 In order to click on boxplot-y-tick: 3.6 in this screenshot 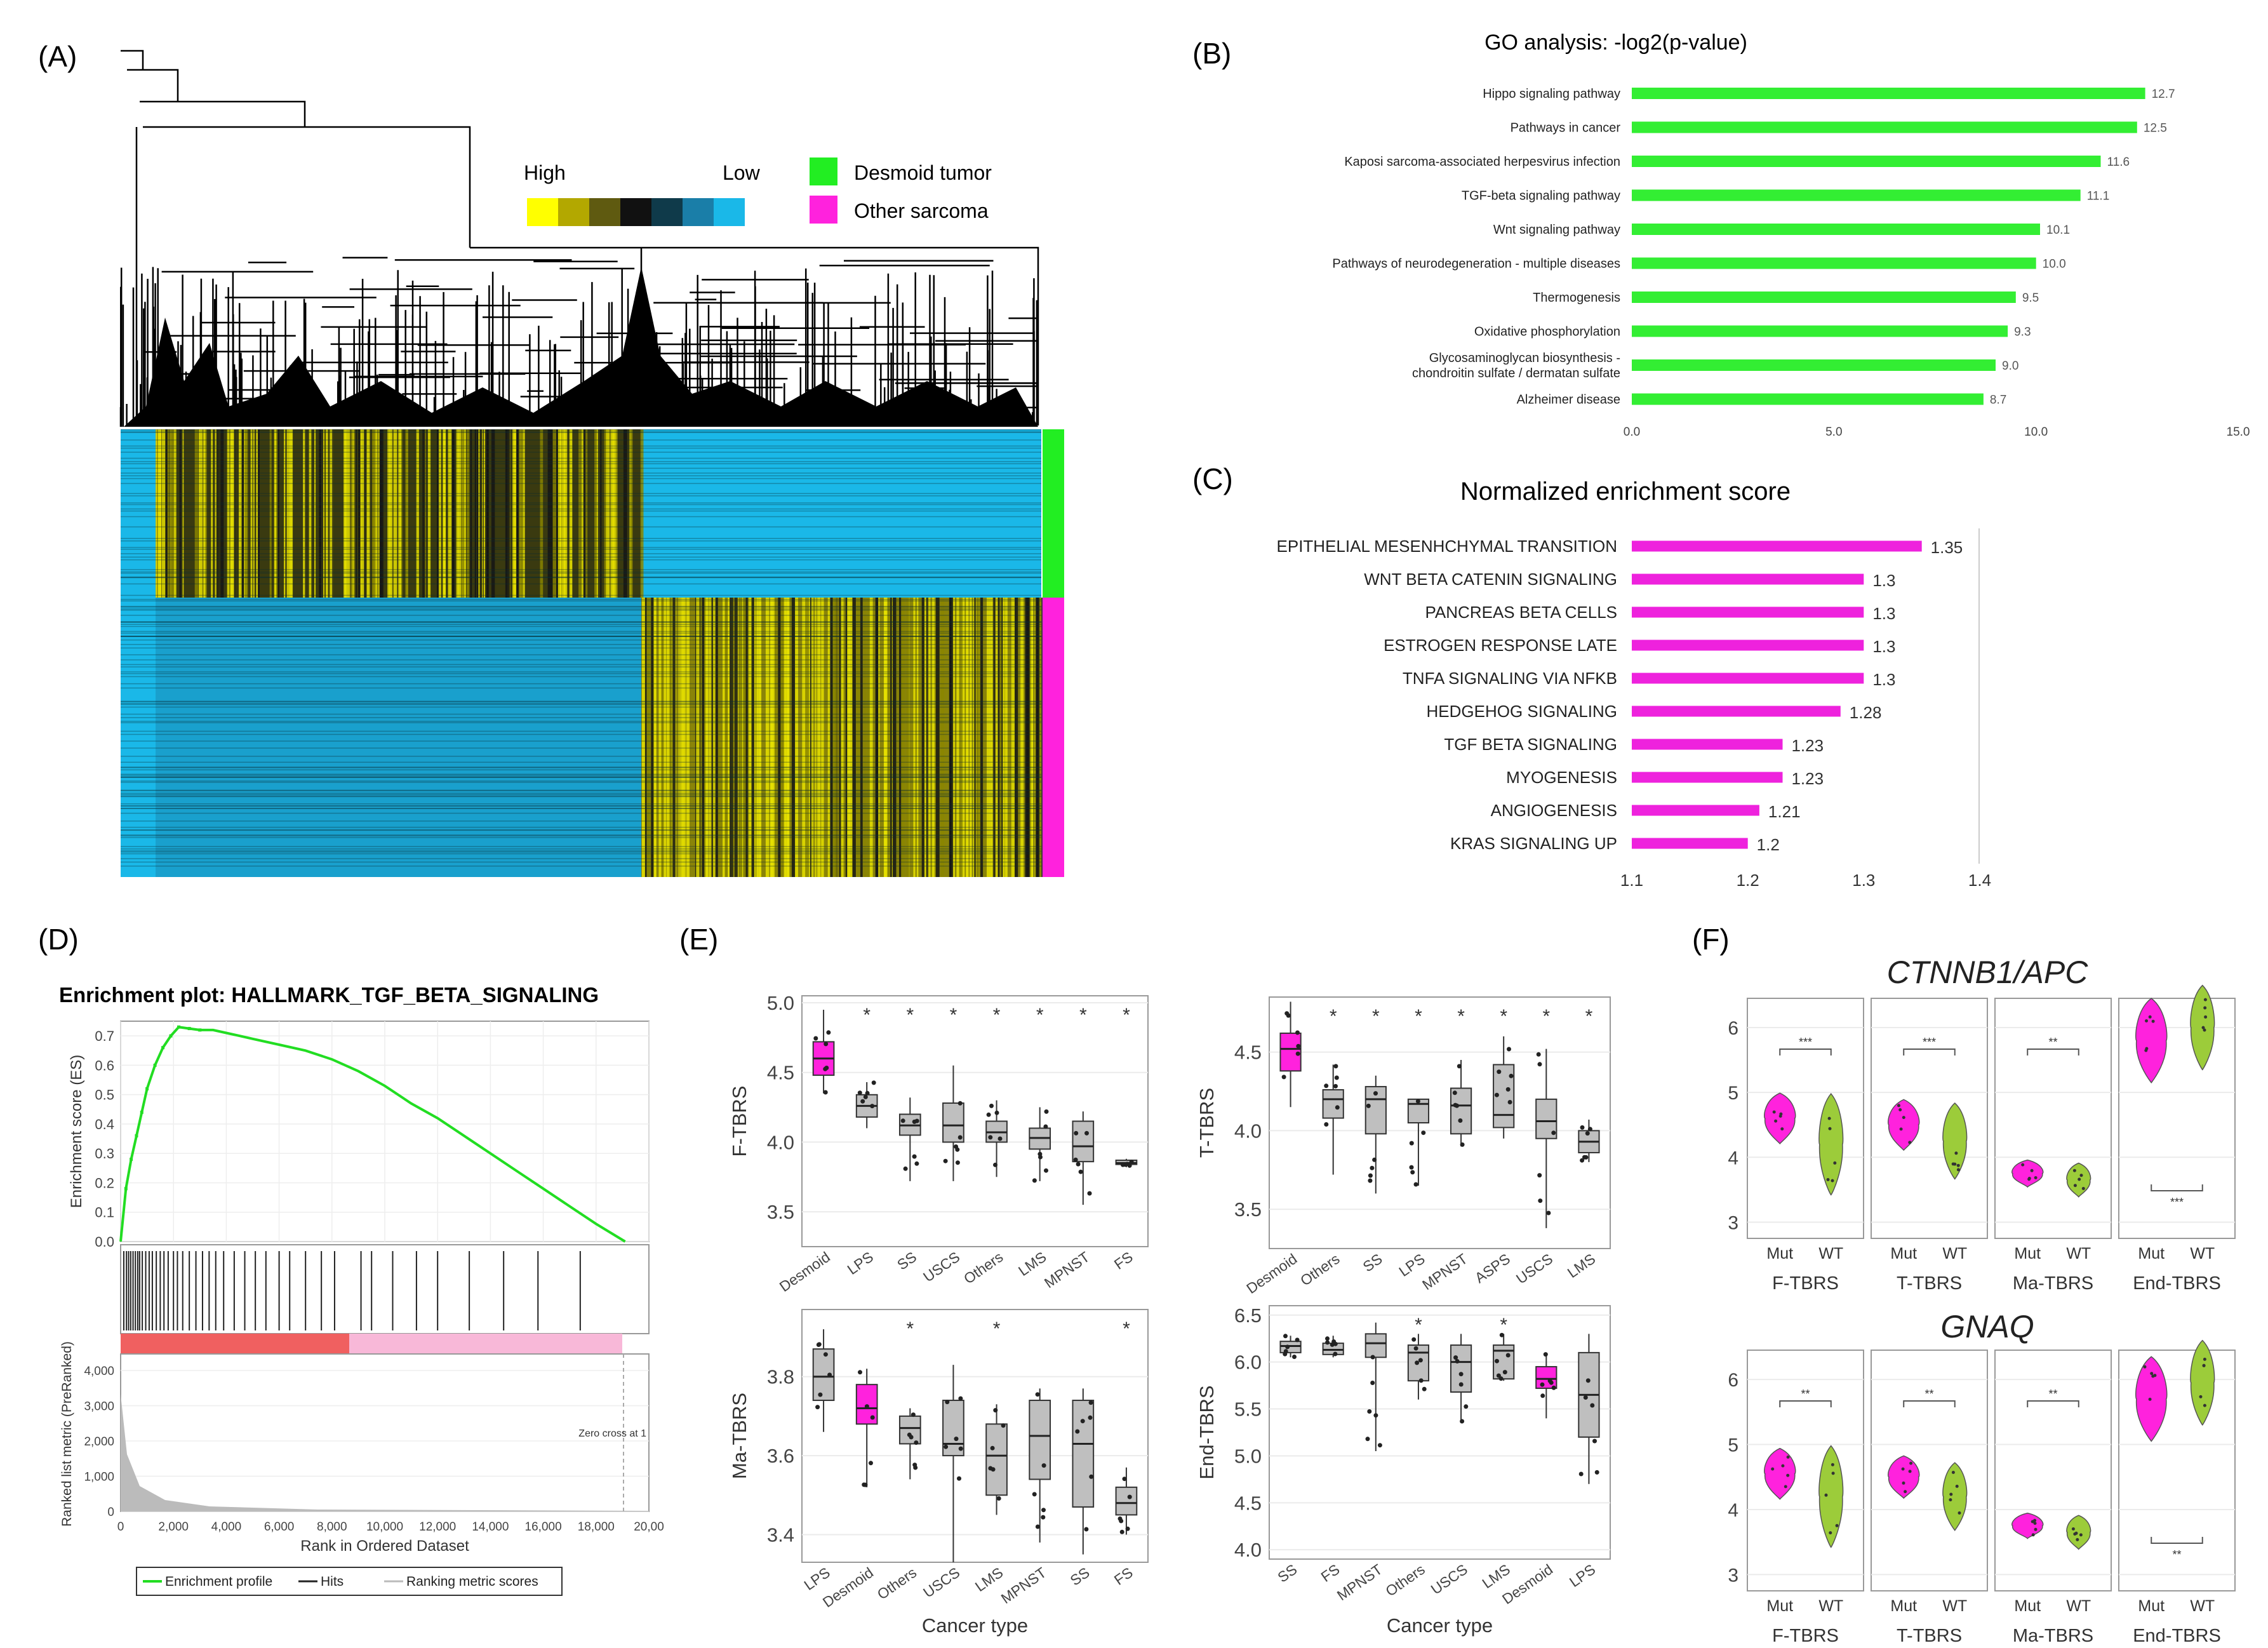, I will do `click(780, 1456)`.